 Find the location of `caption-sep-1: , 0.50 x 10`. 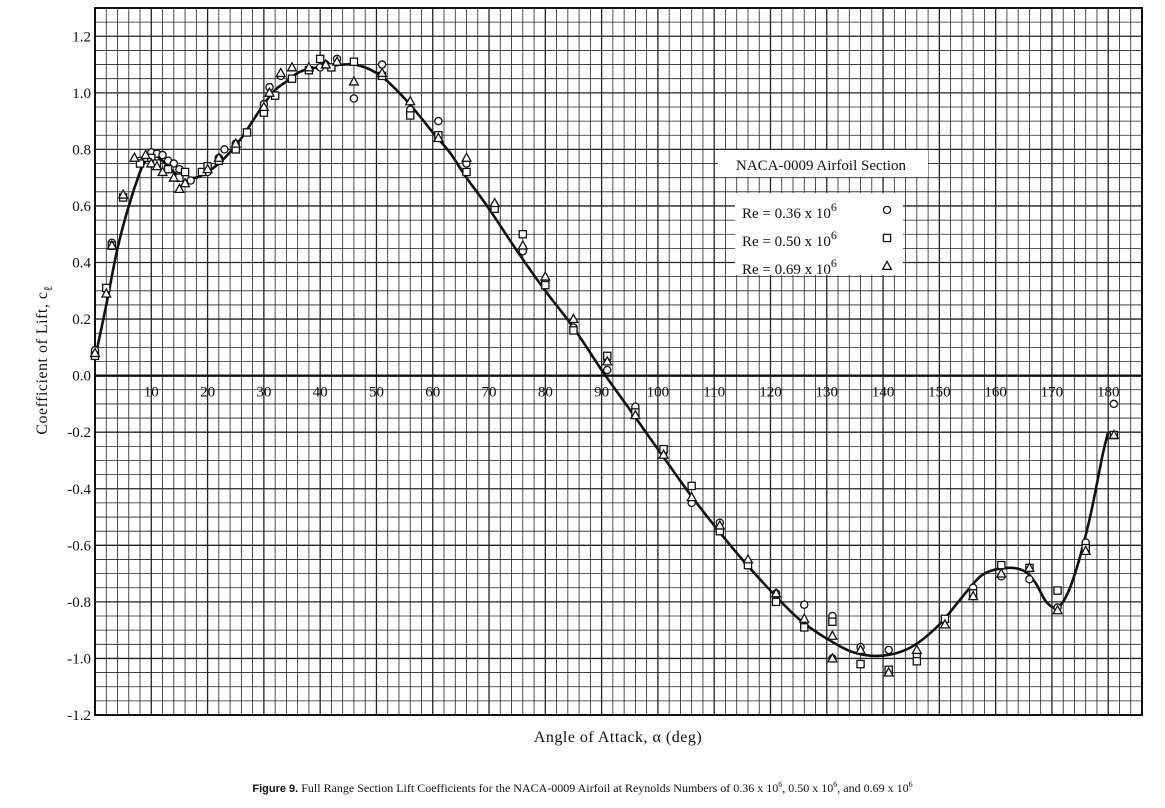

caption-sep-1: , 0.50 x 10 is located at coordinates (808, 788).